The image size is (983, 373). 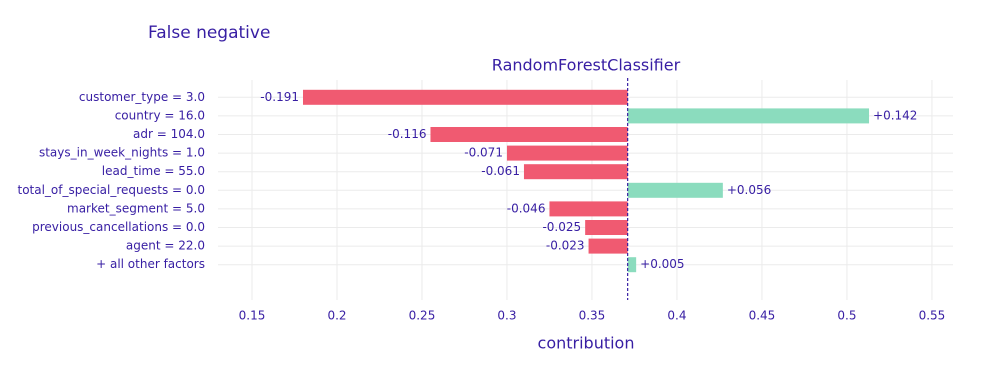 I want to click on x-tick-label: 0.4, so click(x=676, y=316).